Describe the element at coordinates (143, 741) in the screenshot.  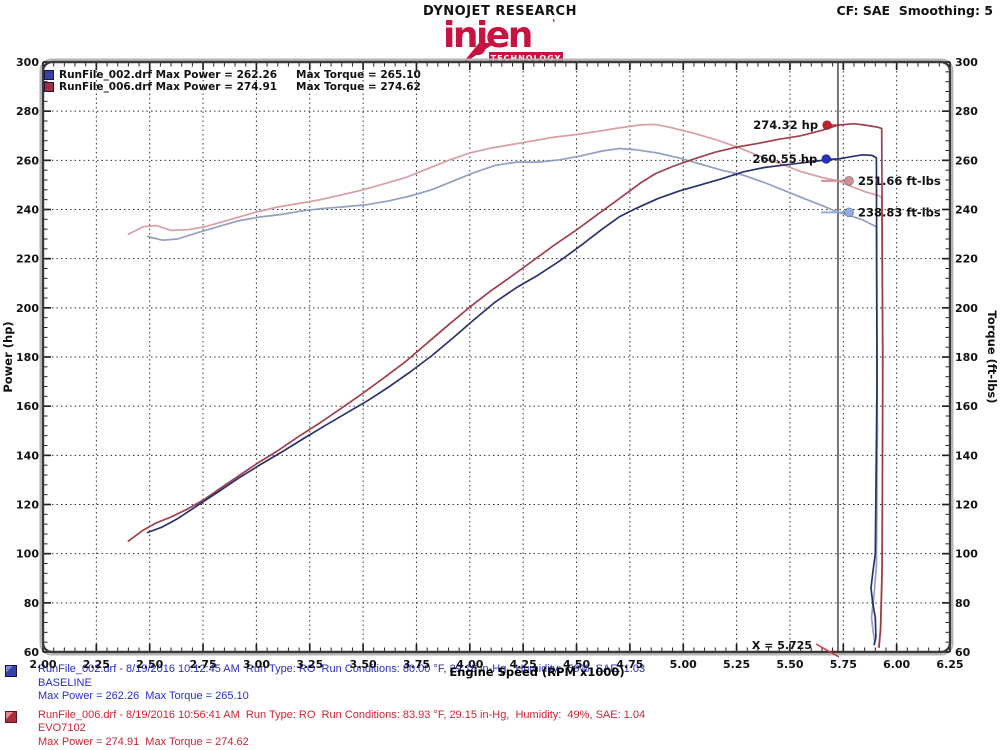
I see `run-006-max-values: Max Power = 274.91 Max Torque = 274.62` at that location.